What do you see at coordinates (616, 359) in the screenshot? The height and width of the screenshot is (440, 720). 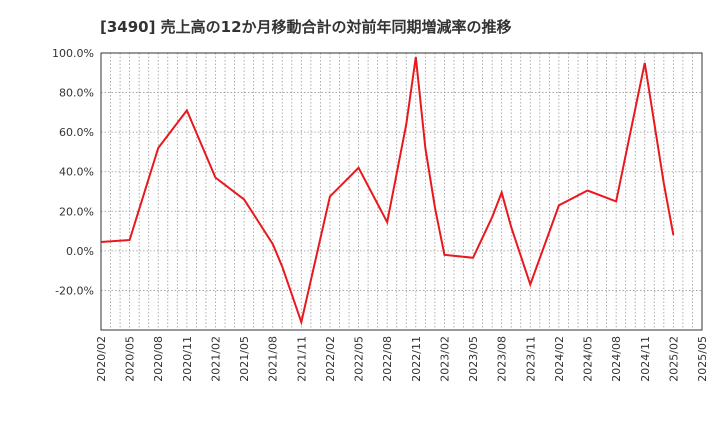 I see `x-tick-label: 2024/08` at bounding box center [616, 359].